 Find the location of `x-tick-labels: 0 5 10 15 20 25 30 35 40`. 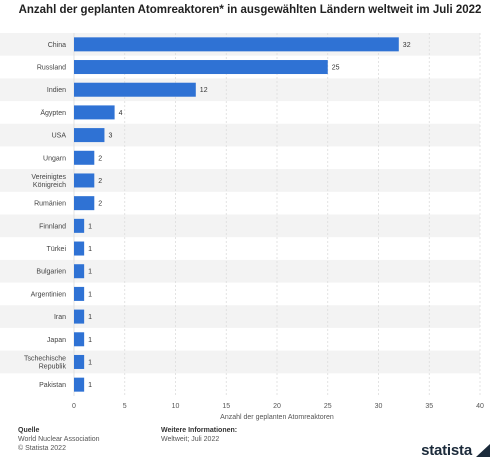

x-tick-labels: 0 5 10 15 20 25 30 35 40 is located at coordinates (278, 406).